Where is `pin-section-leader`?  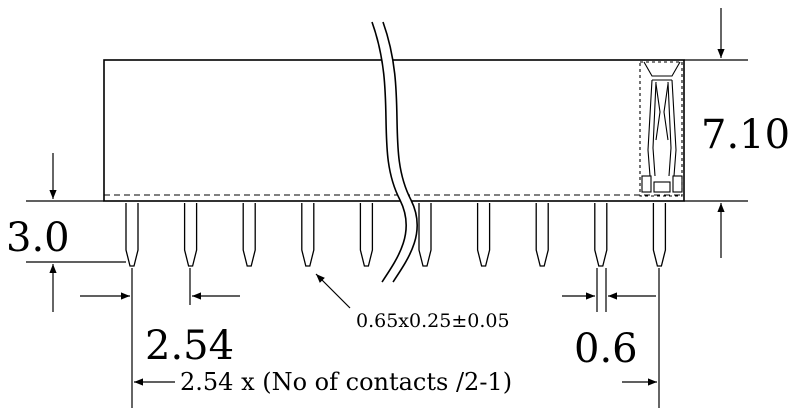 pin-section-leader is located at coordinates (333, 291).